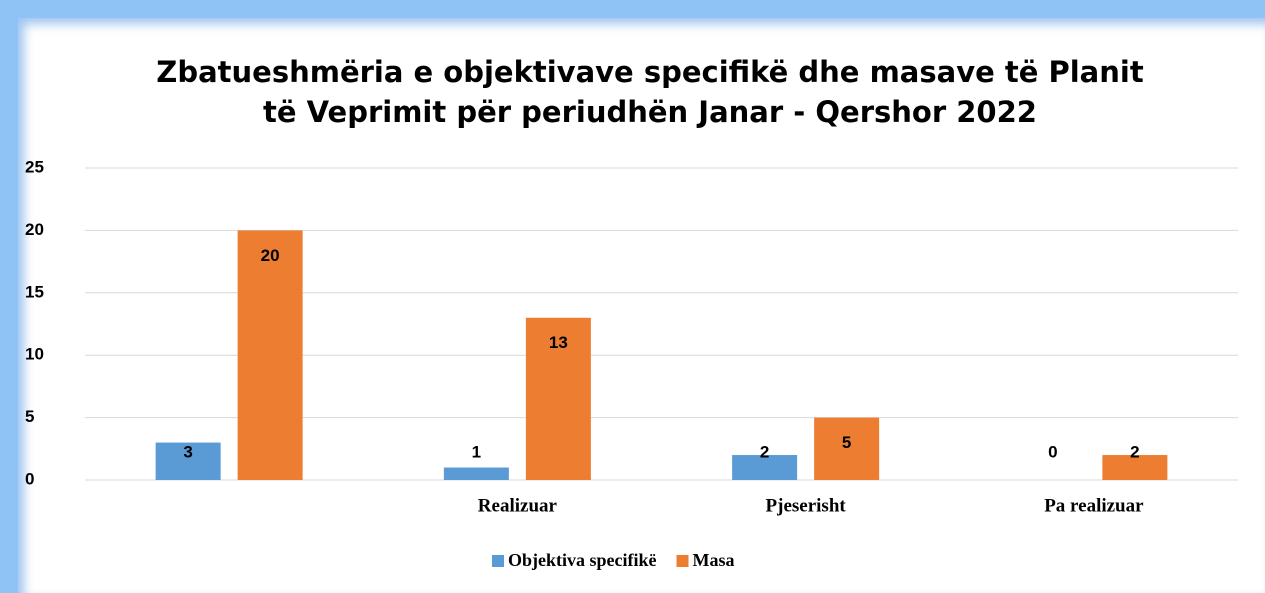  What do you see at coordinates (34, 291) in the screenshot?
I see `y-tick-label: 15` at bounding box center [34, 291].